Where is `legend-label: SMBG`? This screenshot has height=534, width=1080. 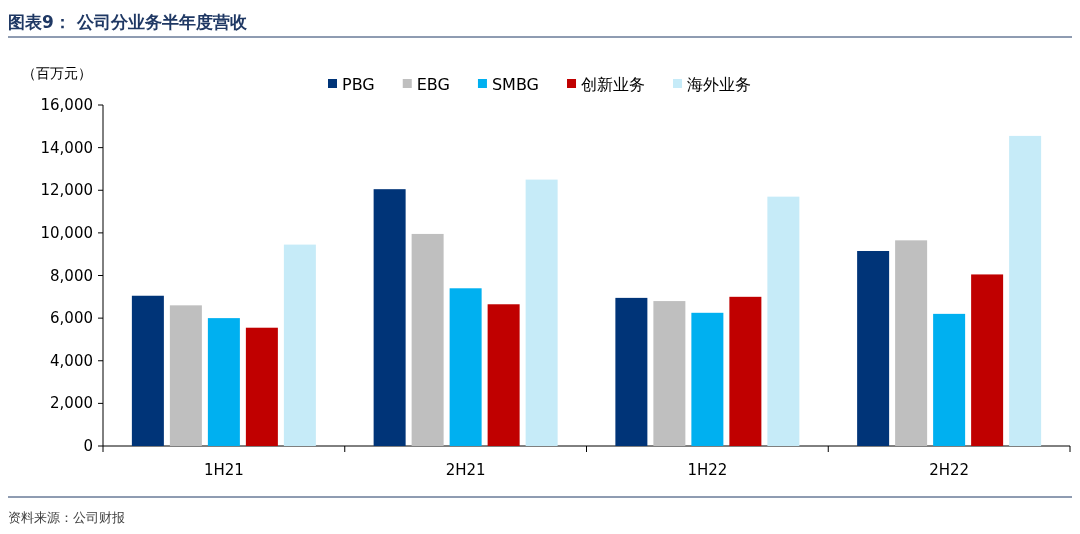 legend-label: SMBG is located at coordinates (515, 84).